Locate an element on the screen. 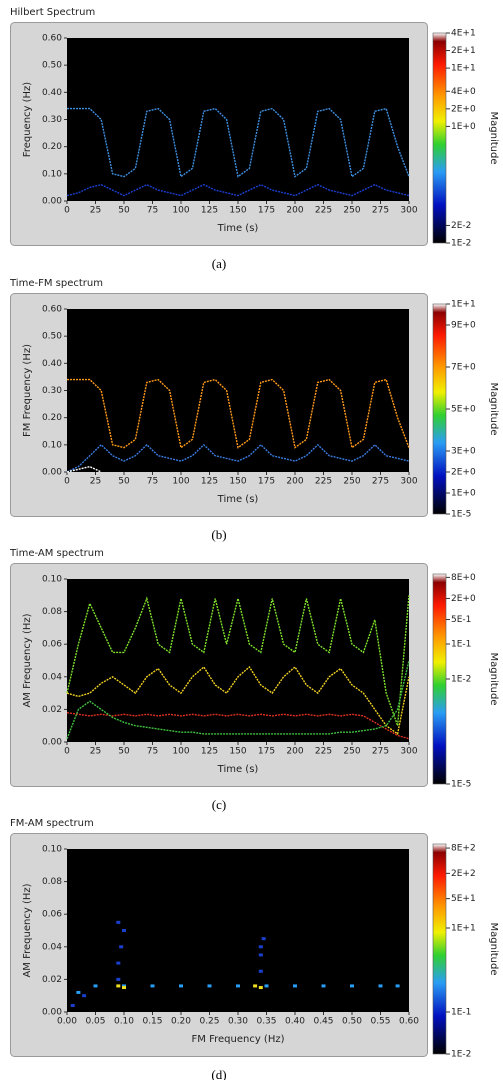  colorbar-tick-label: 4E+1 is located at coordinates (463, 34).